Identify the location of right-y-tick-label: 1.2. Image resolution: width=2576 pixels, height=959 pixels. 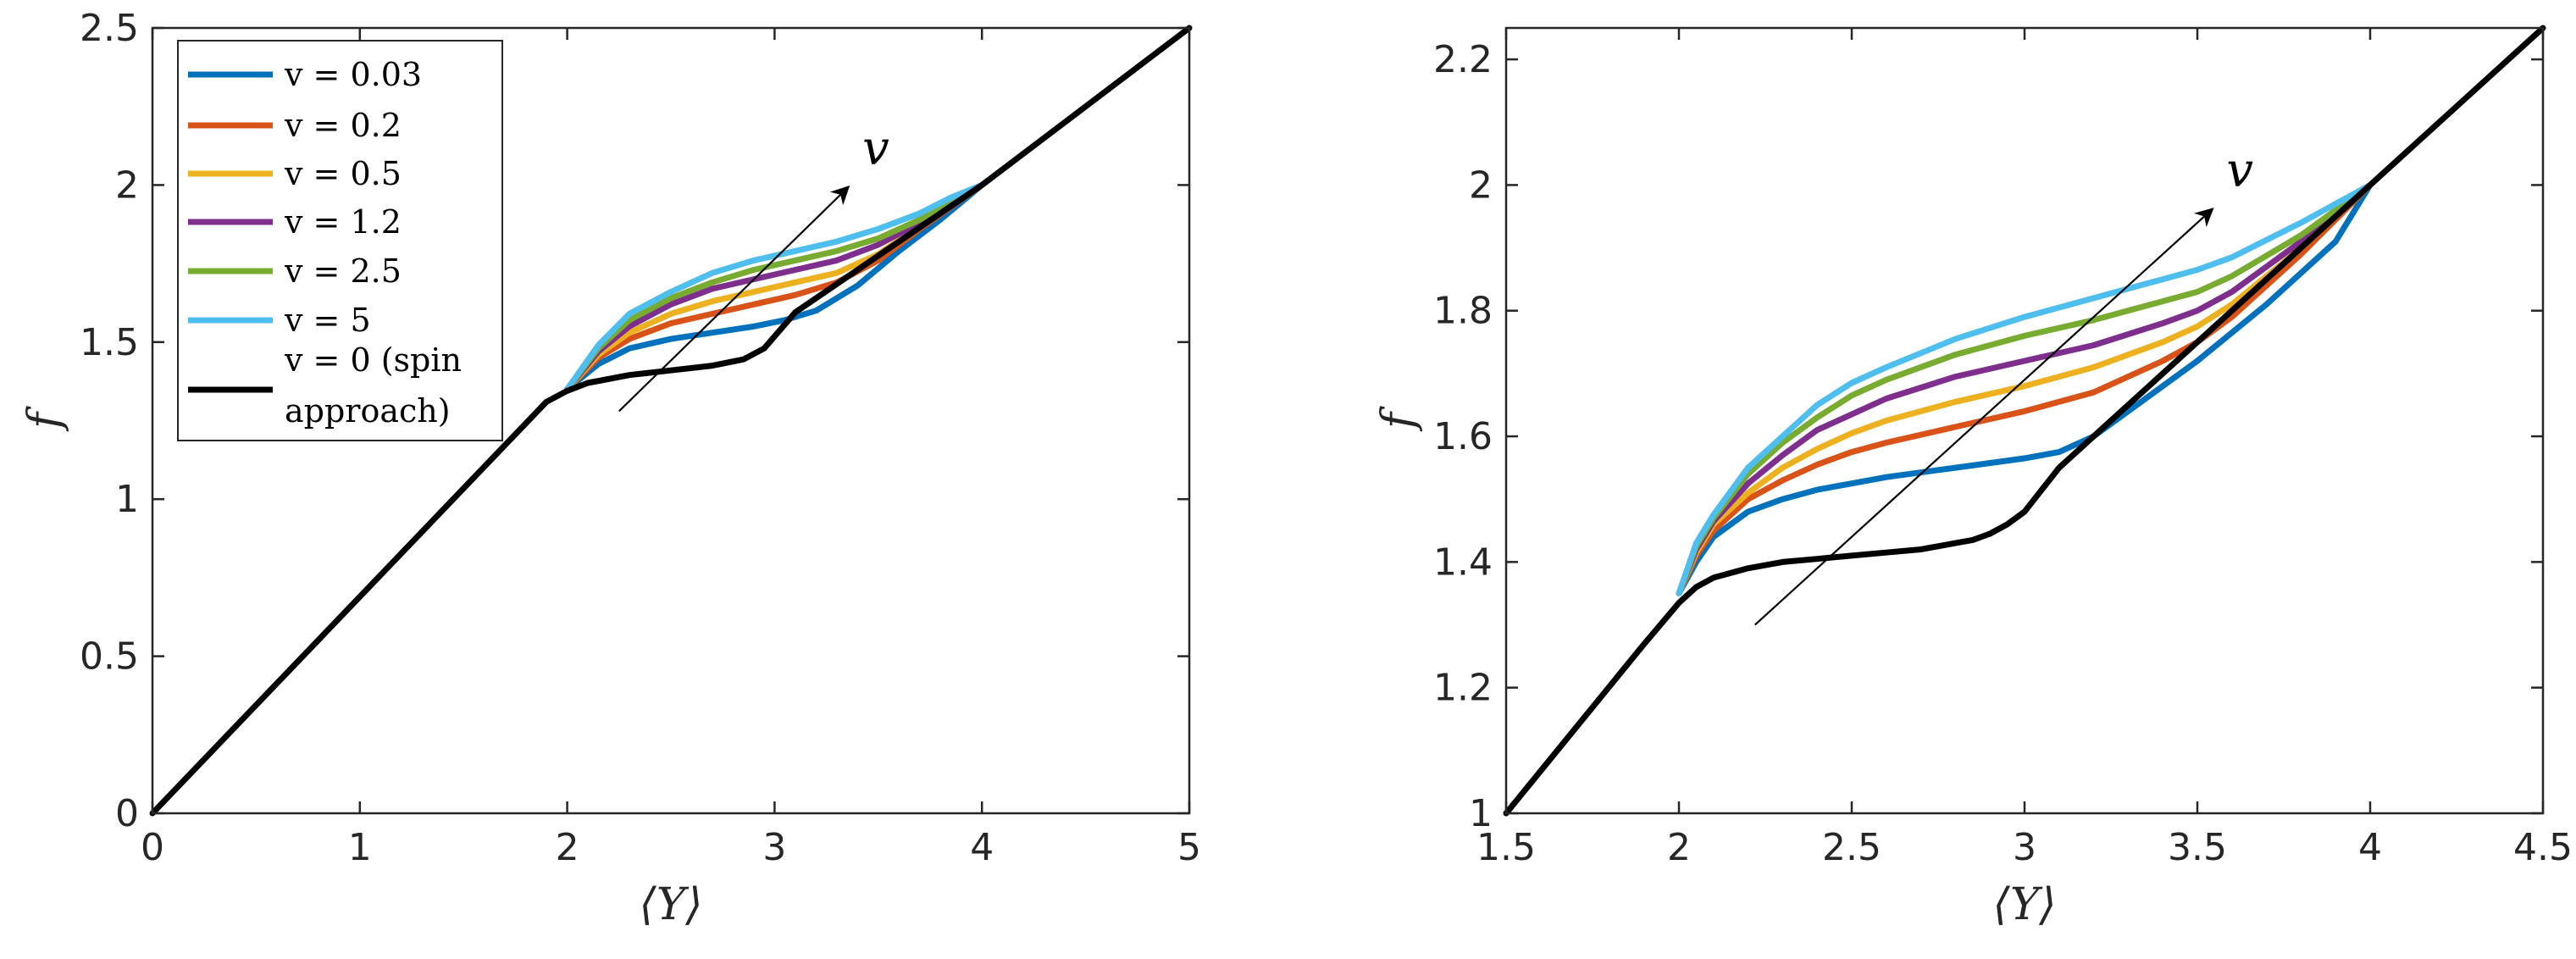
(1463, 688).